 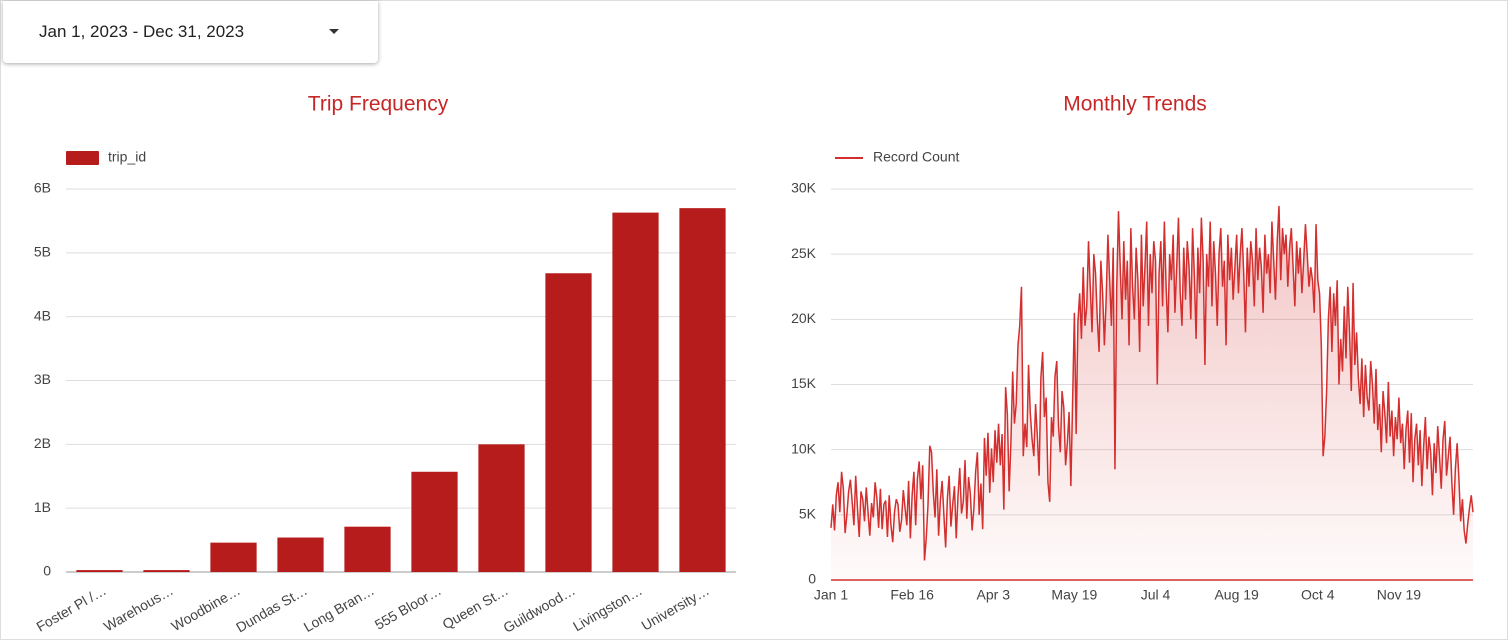 What do you see at coordinates (127, 157) in the screenshot?
I see `legend-label: trip_id` at bounding box center [127, 157].